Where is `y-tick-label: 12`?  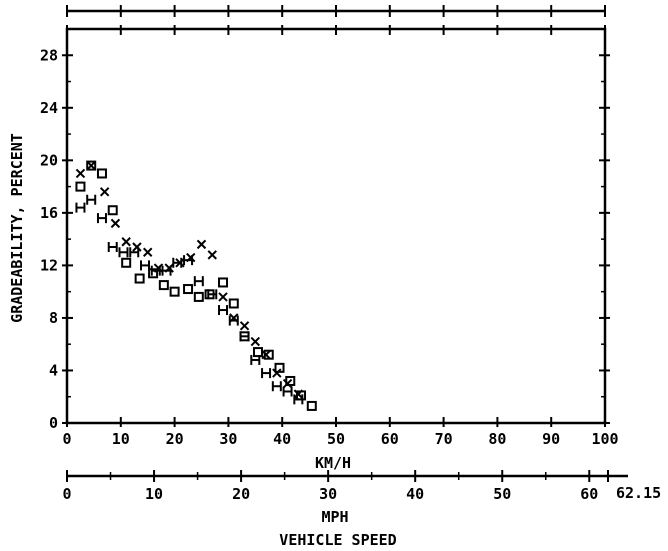
y-tick-label: 12 is located at coordinates (49, 265).